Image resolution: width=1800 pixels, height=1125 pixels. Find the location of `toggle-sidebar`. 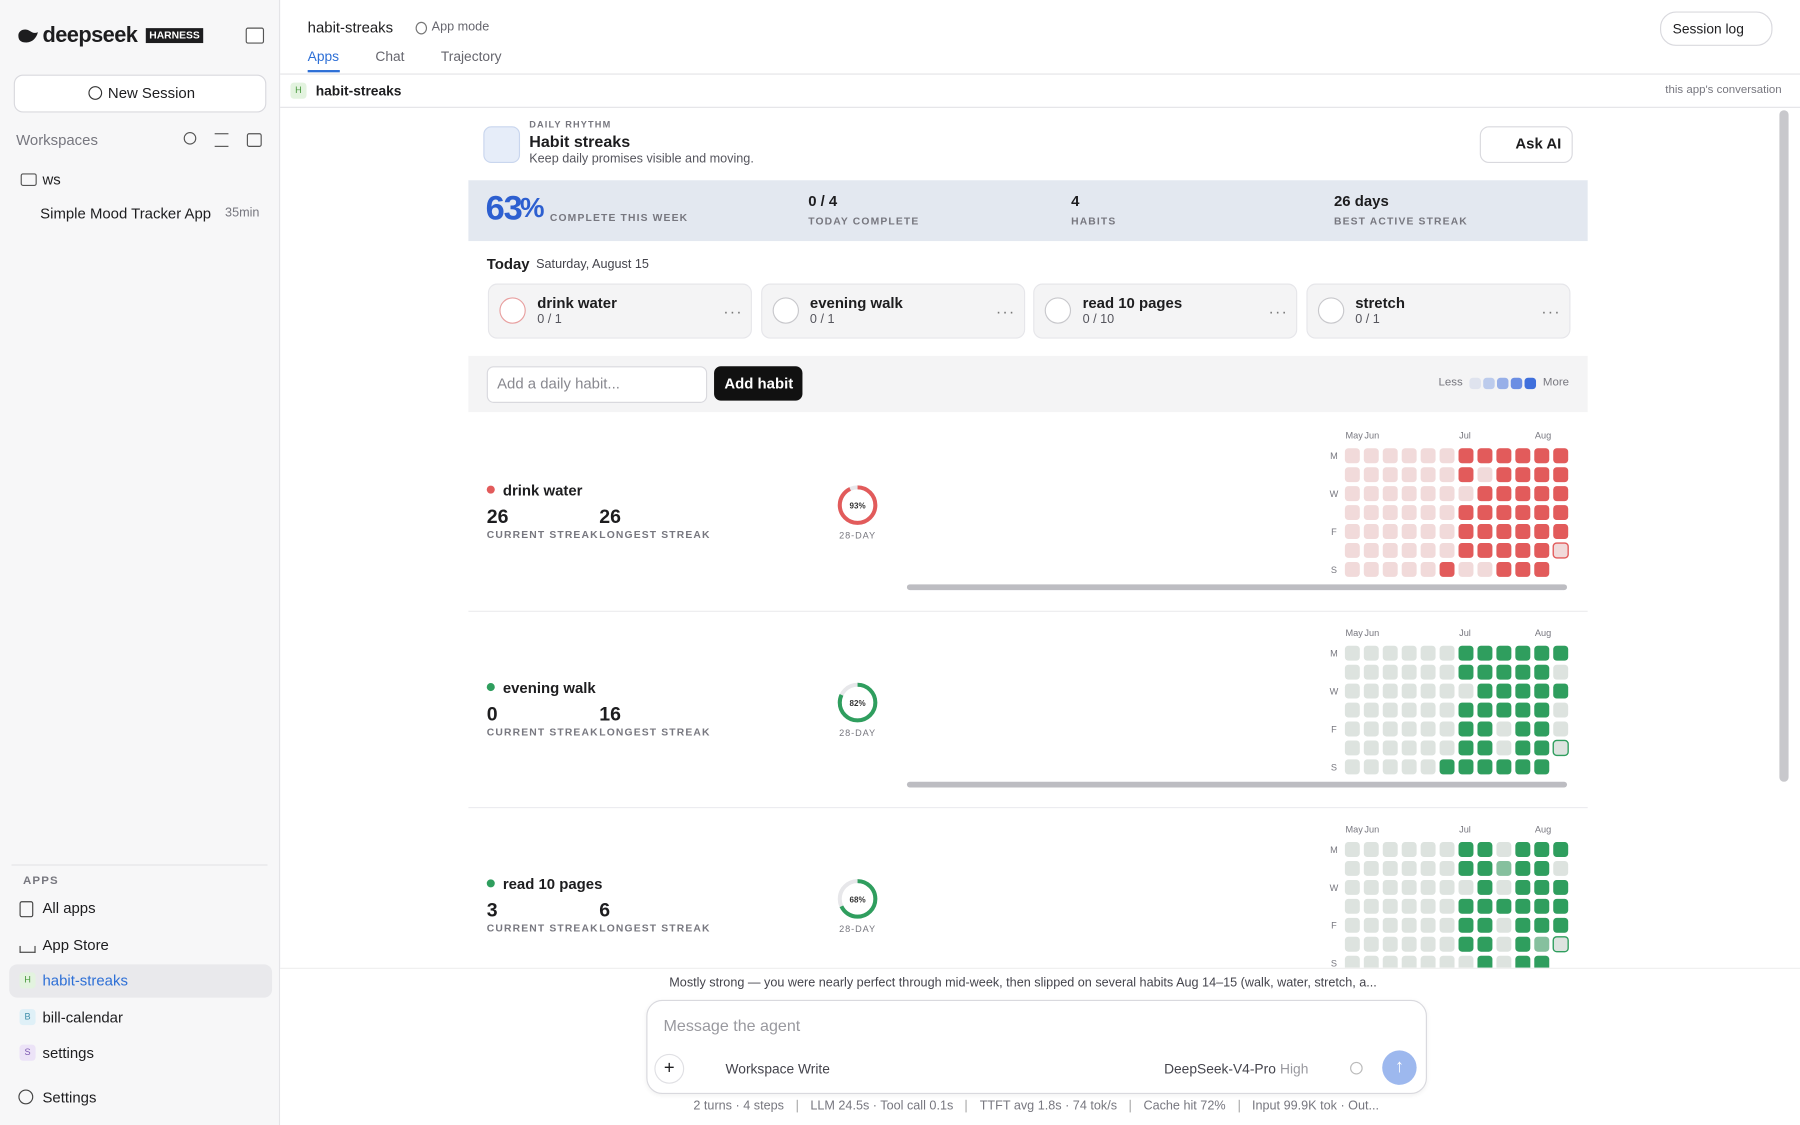

toggle-sidebar is located at coordinates (255, 35).